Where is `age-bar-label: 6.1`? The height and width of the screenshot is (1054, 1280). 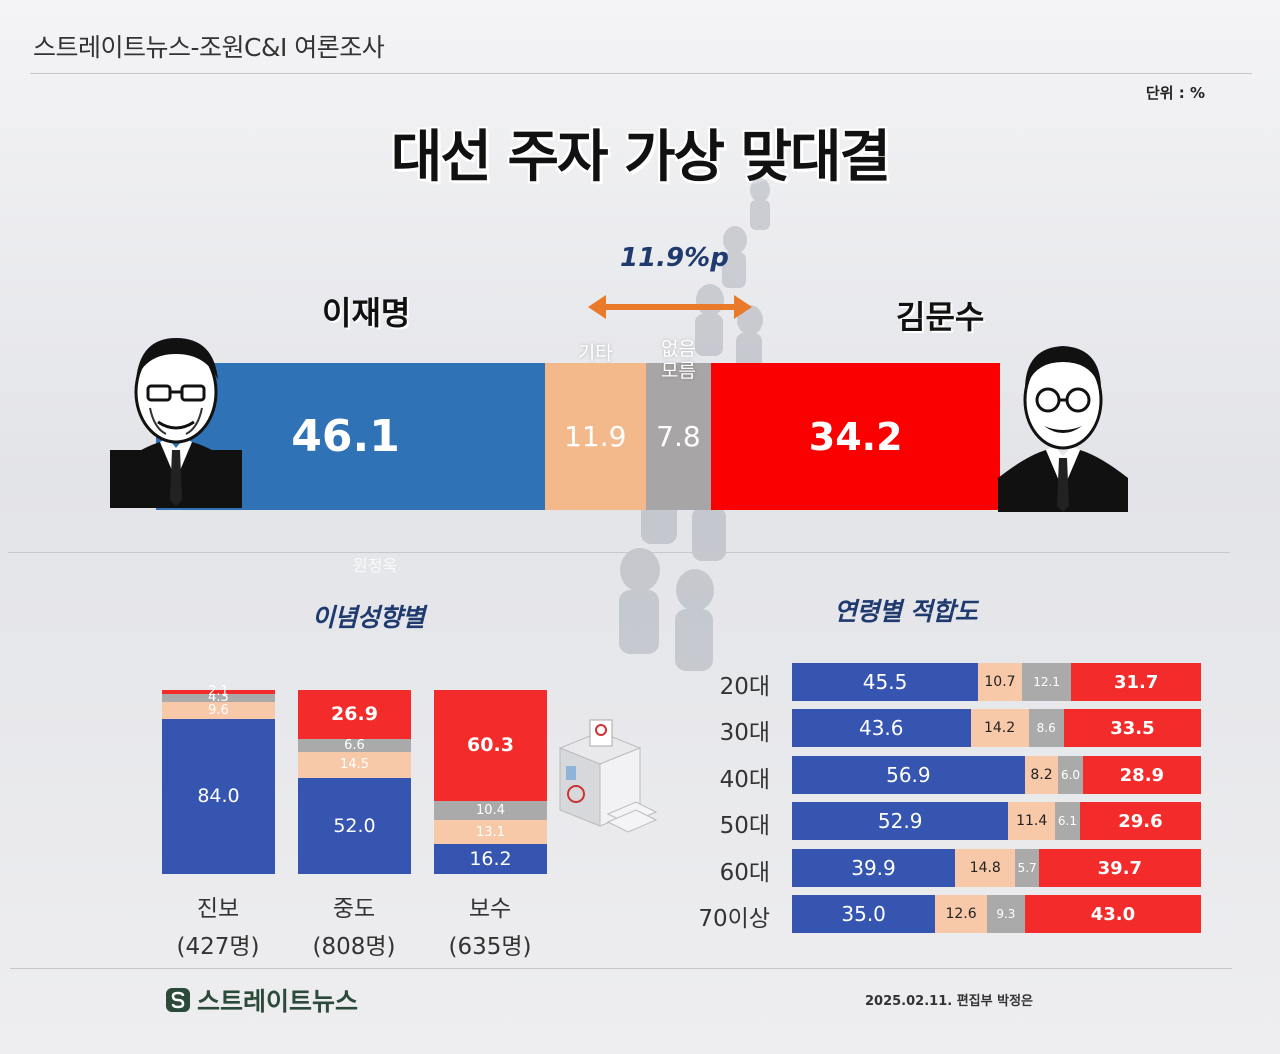
age-bar-label: 6.1 is located at coordinates (1067, 821).